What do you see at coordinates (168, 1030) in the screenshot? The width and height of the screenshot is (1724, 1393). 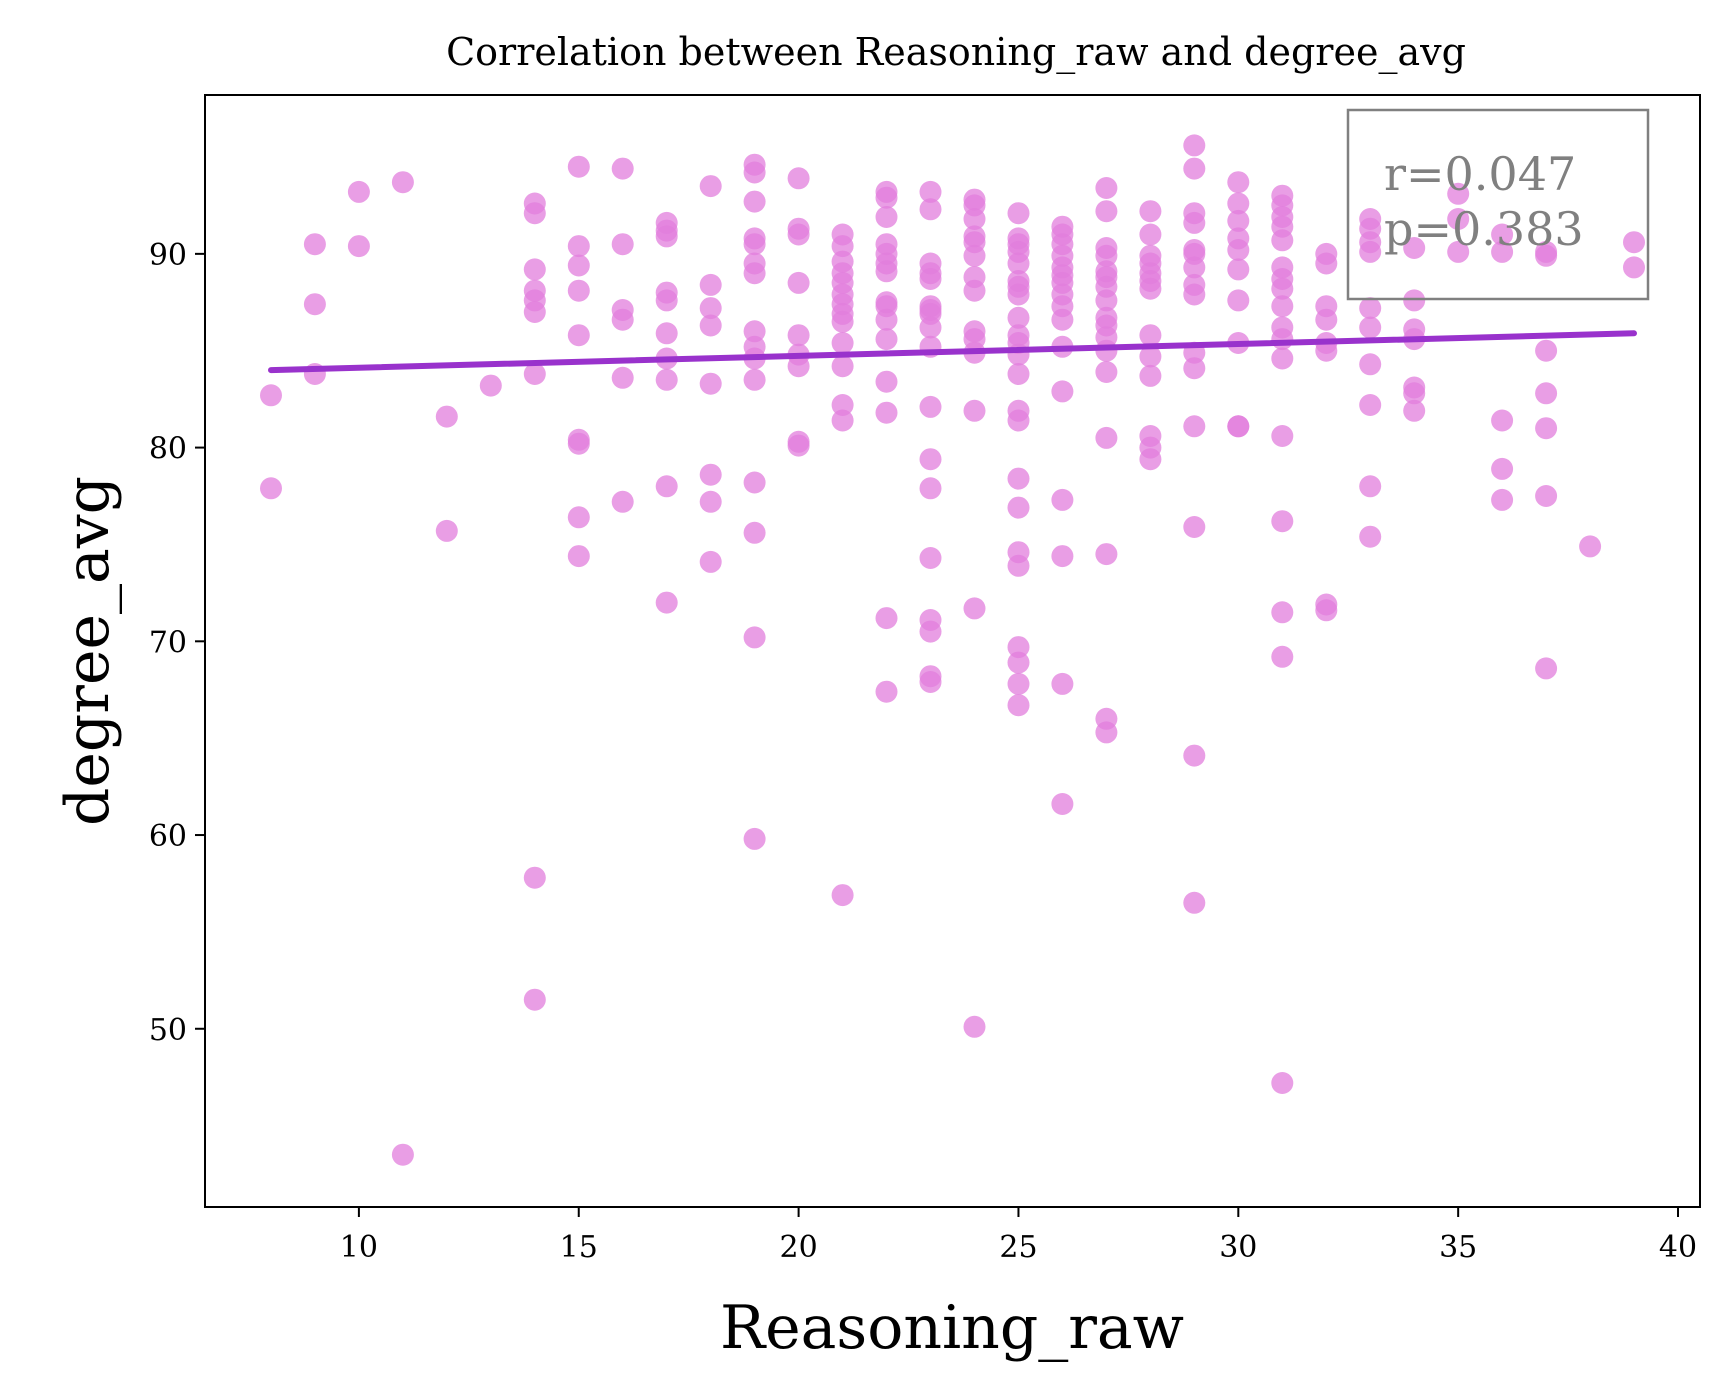 I see `y-tick-label: 50` at bounding box center [168, 1030].